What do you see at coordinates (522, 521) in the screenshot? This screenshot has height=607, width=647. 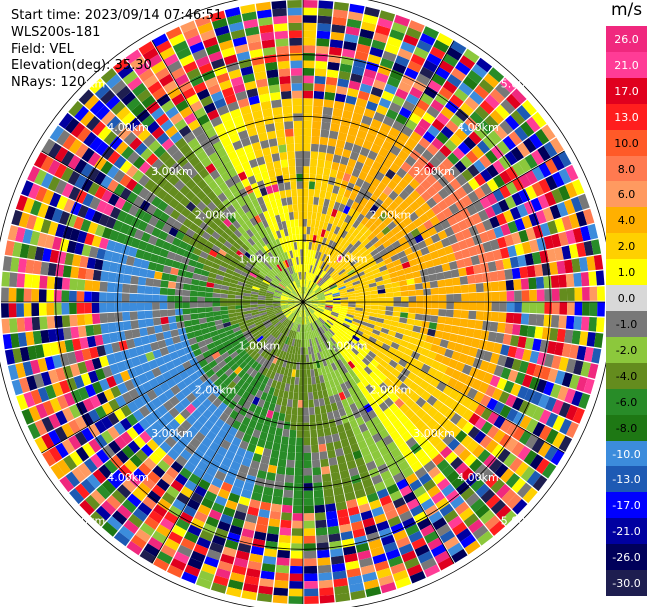 I see `range-ring-label: 5.00km` at bounding box center [522, 521].